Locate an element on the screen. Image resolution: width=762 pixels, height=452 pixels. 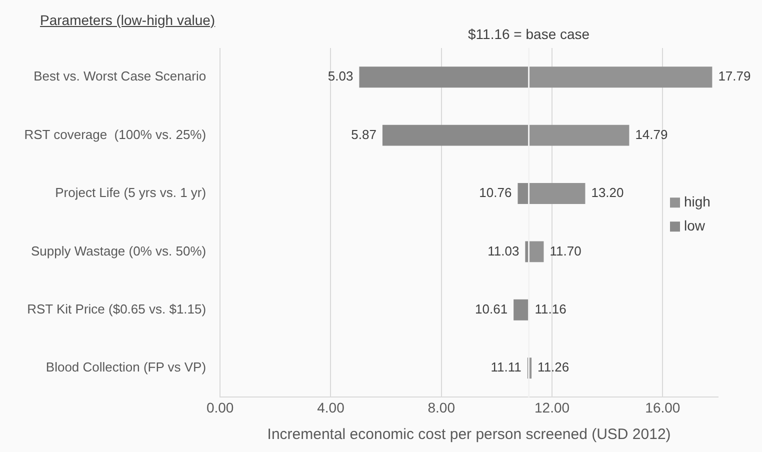
y-tick-label: Project Life (5 yrs vs. 1 yr) is located at coordinates (130, 192).